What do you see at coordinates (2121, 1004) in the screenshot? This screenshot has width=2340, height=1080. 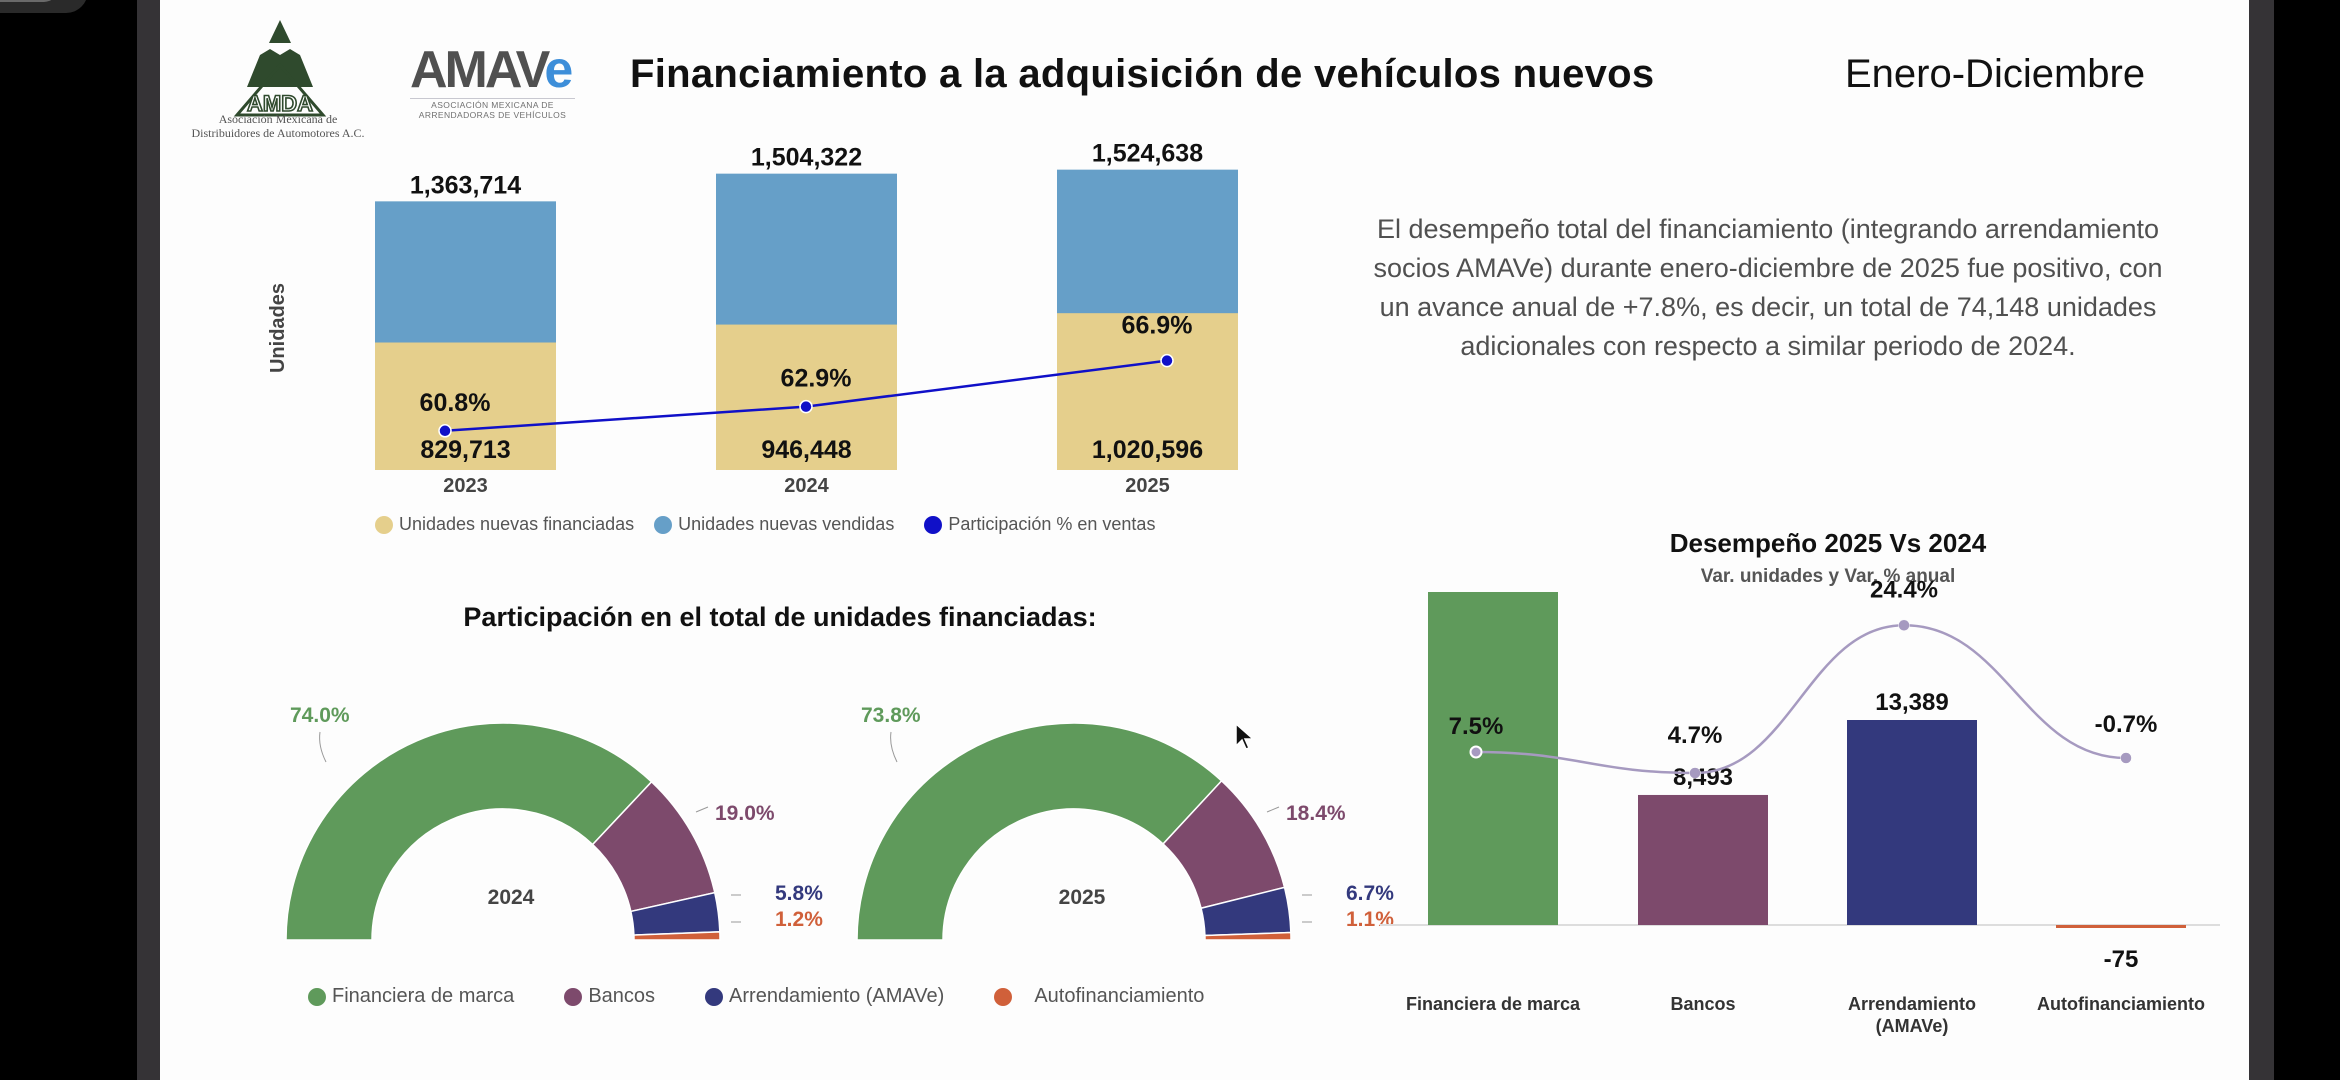 I see `performance-category-label: Autofinanciamiento` at bounding box center [2121, 1004].